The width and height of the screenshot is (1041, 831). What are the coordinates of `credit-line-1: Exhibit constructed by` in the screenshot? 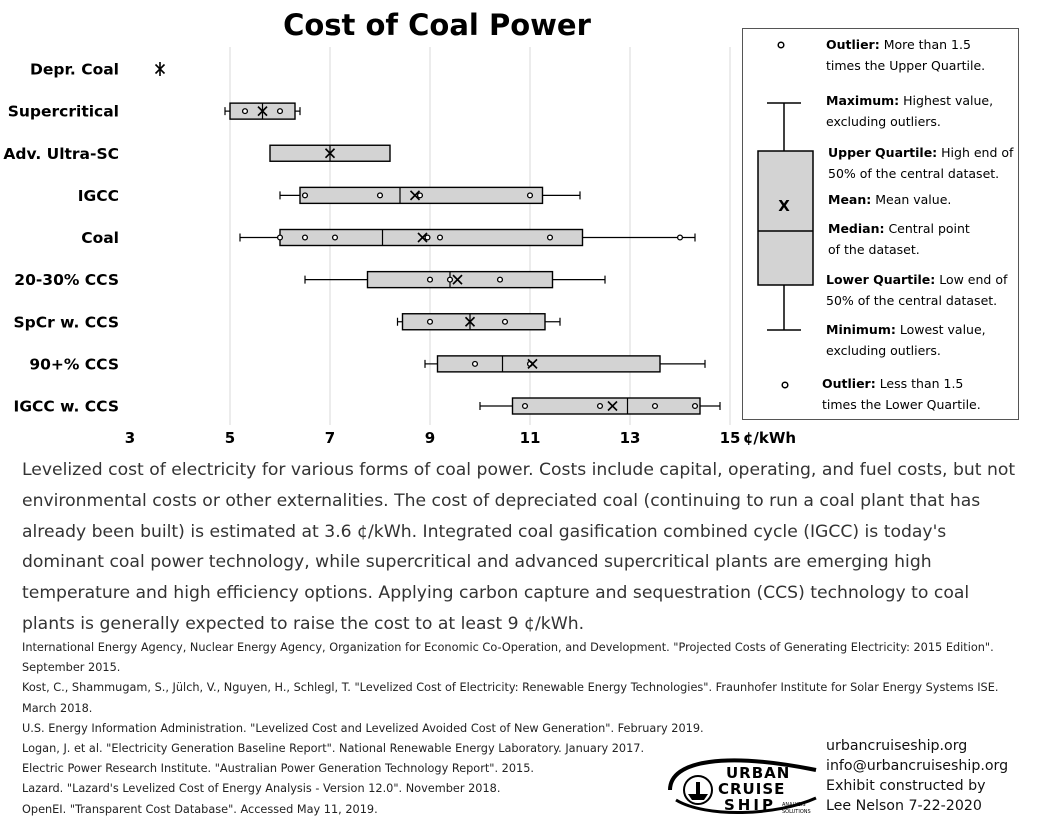 It's located at (906, 786).